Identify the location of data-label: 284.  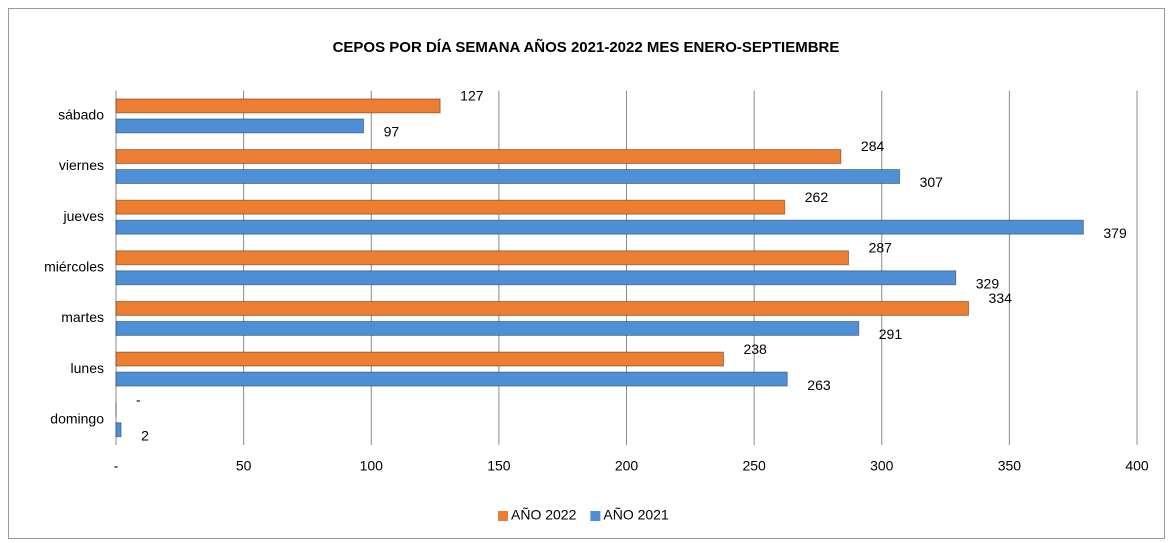
(873, 146).